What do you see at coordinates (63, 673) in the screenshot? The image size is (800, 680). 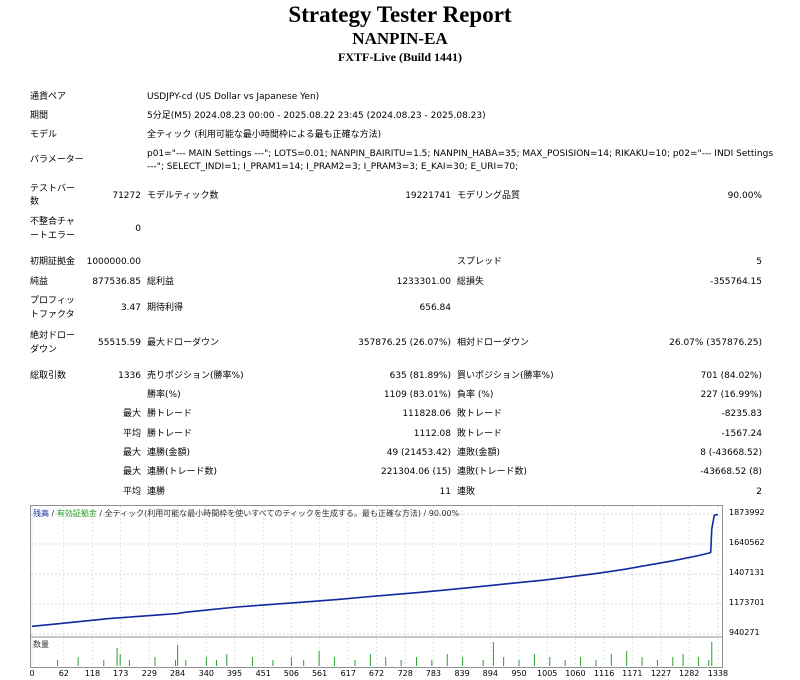 I see `x-axis-tick-label: 62` at bounding box center [63, 673].